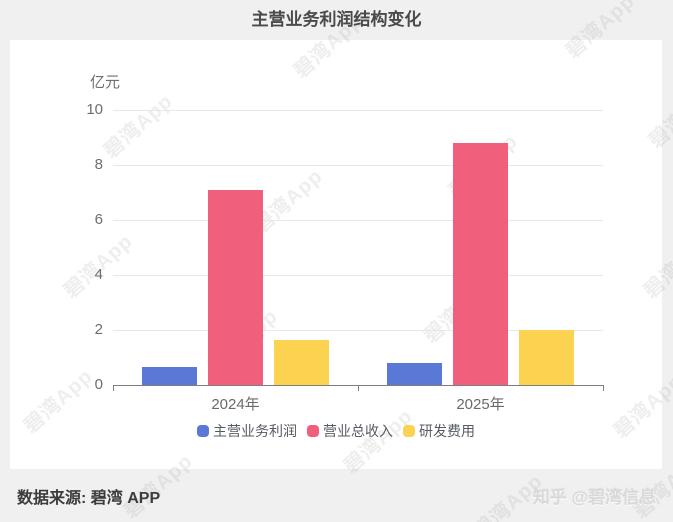  I want to click on y-tick-label-0: 0, so click(98, 384).